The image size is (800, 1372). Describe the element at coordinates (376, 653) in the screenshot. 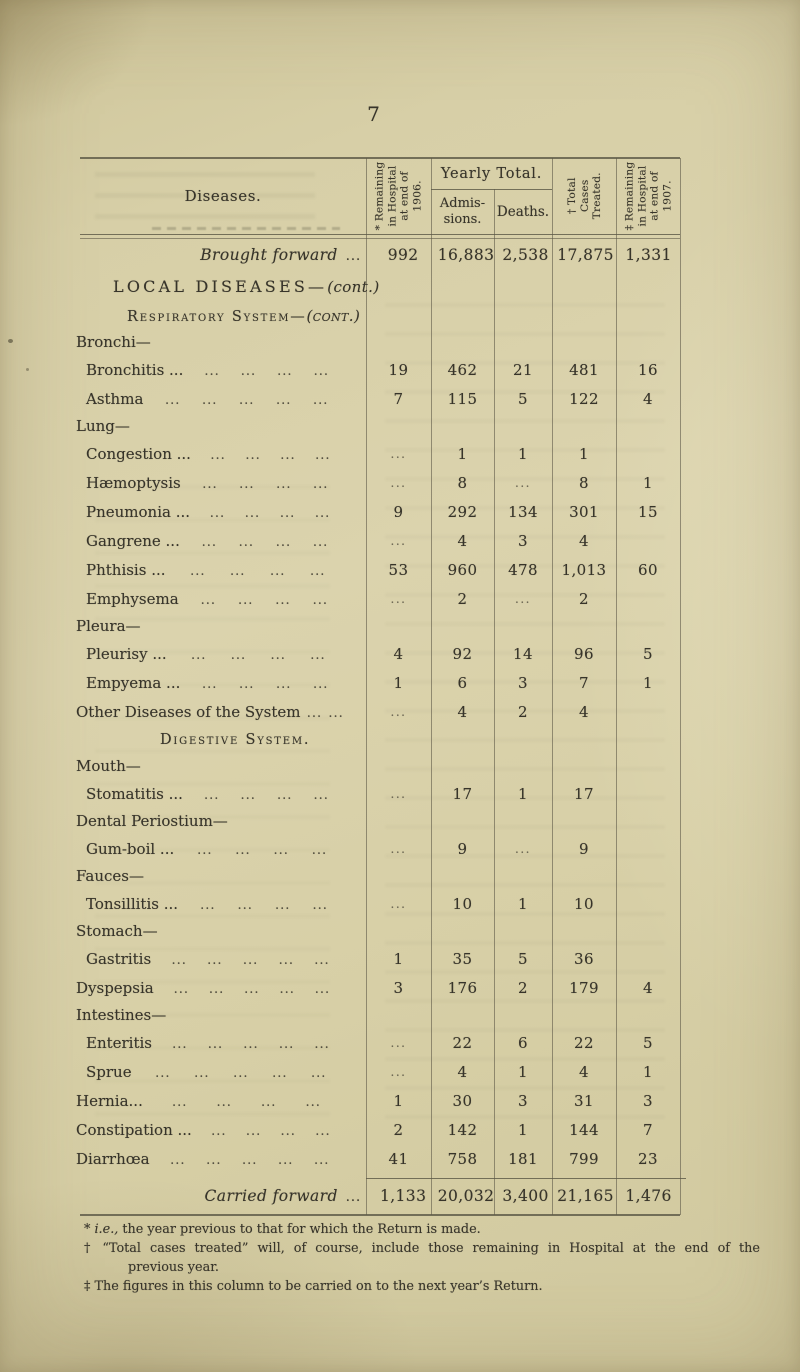

I see `table-row: Pleurisy ............... 4 92 14 96 5` at that location.